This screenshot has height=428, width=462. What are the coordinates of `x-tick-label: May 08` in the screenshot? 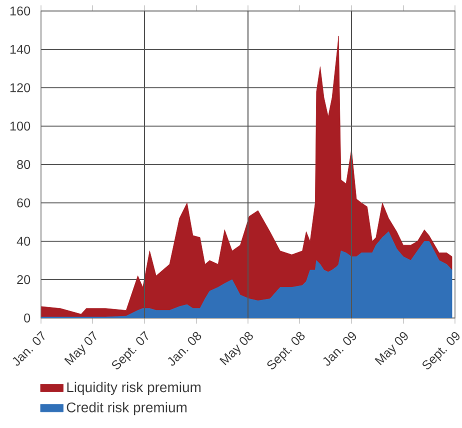 It's located at (236, 349).